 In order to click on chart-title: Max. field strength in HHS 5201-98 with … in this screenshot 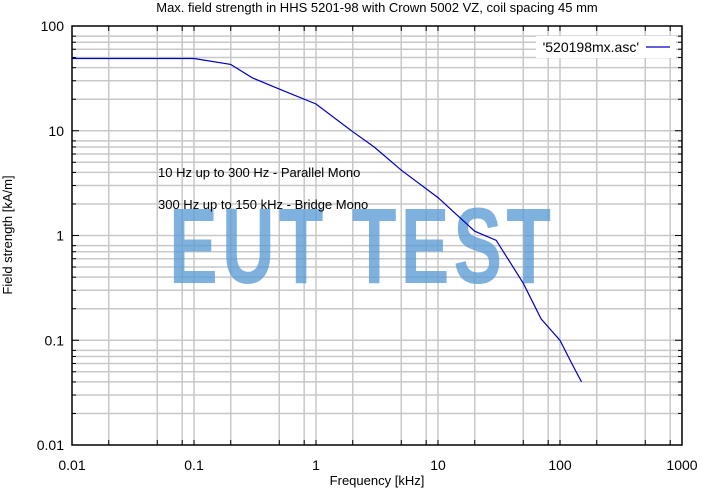, I will do `click(376, 7)`.